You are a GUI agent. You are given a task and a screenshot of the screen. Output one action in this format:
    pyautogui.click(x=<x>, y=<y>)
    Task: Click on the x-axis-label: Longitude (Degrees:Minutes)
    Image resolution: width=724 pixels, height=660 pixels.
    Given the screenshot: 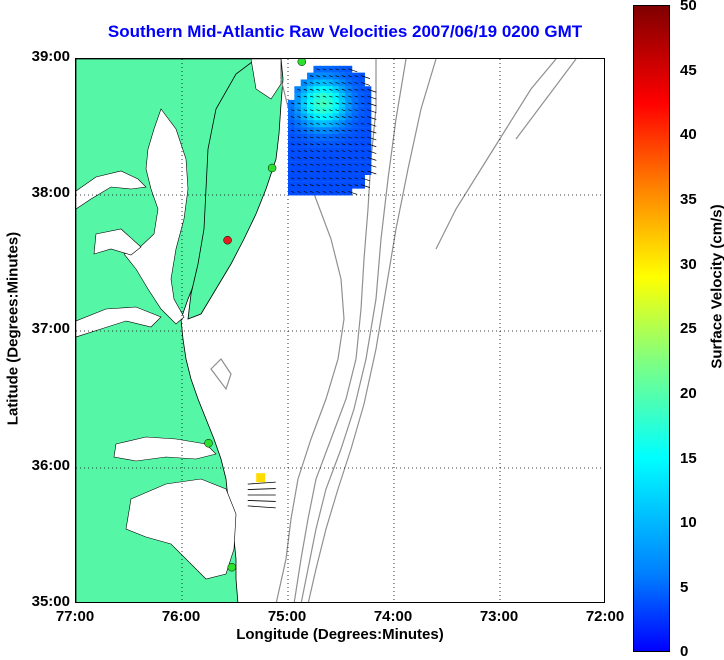 What is the action you would take?
    pyautogui.click(x=340, y=634)
    